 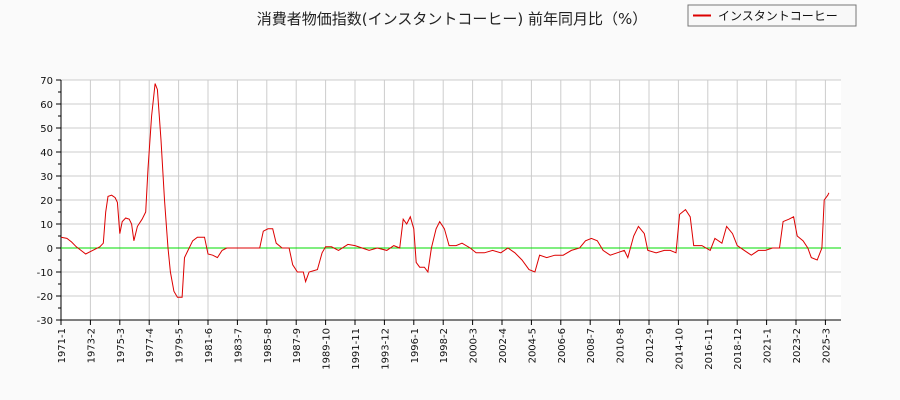 I want to click on x-tick-label: 2002-4, so click(x=503, y=345).